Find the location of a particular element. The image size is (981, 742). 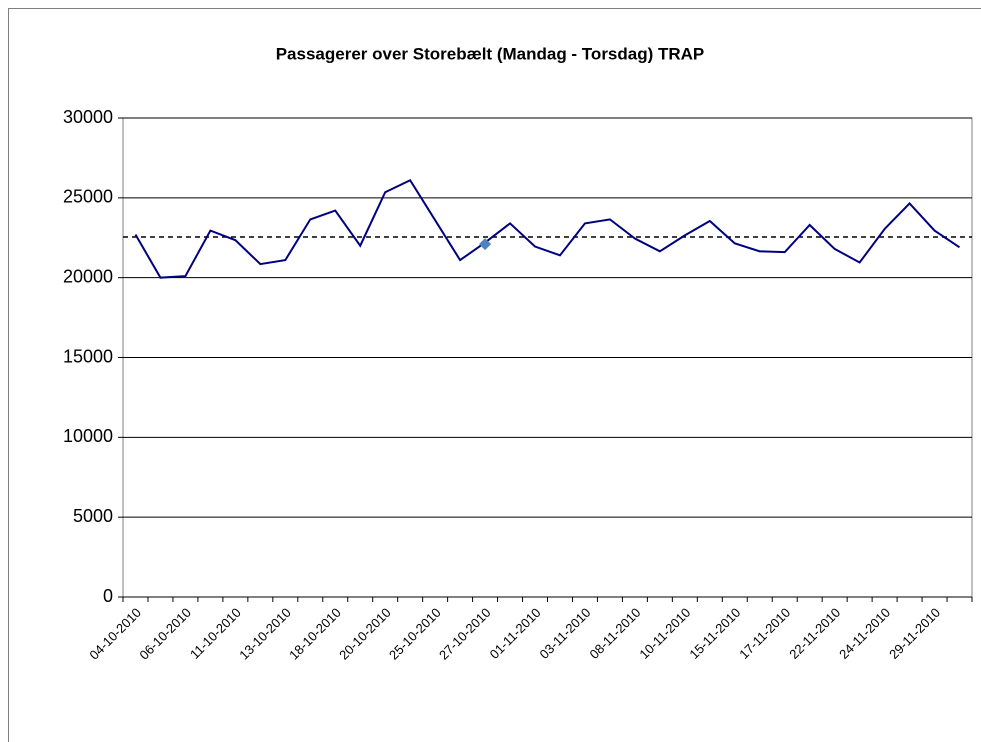

y-tick-label: 0 is located at coordinates (108, 596).